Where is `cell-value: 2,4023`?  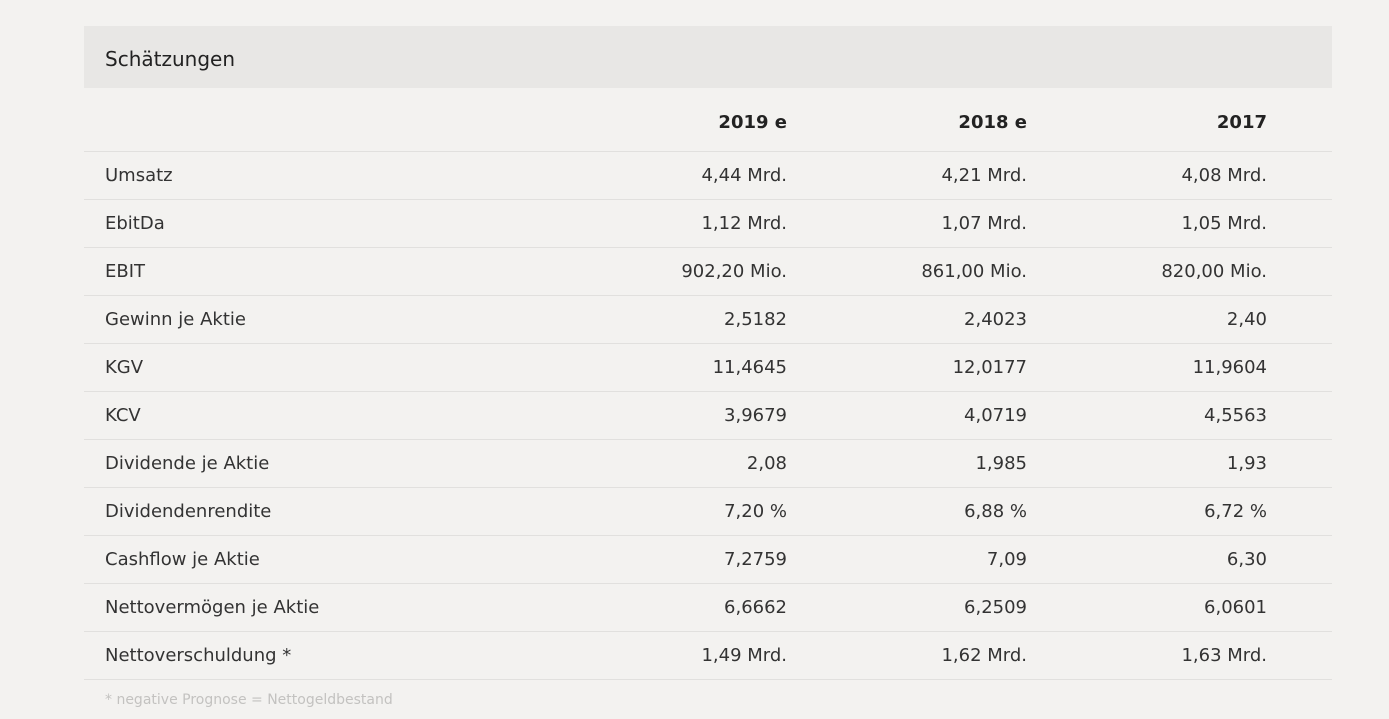 cell-value: 2,4023 is located at coordinates (907, 319).